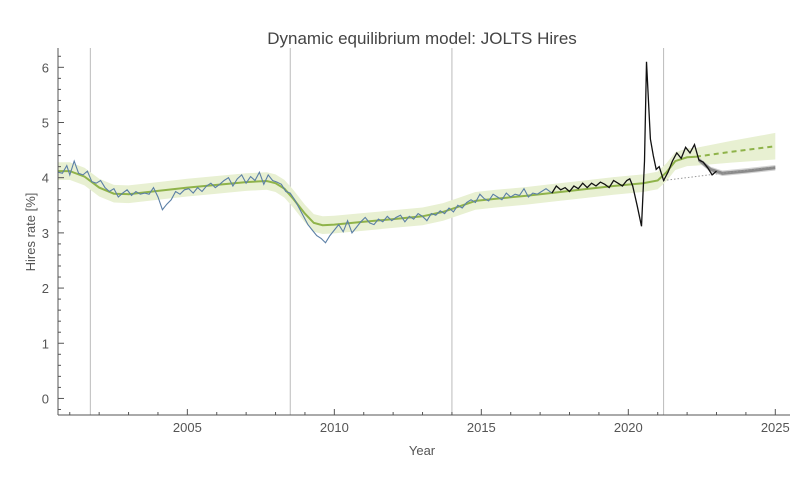  Describe the element at coordinates (735, 151) in the screenshot. I see `model-forecast-dashed-line` at that location.